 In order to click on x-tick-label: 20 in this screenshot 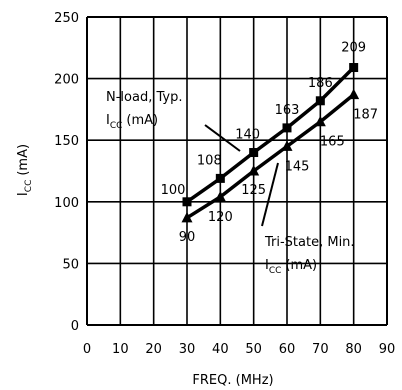, I will do `click(153, 349)`.